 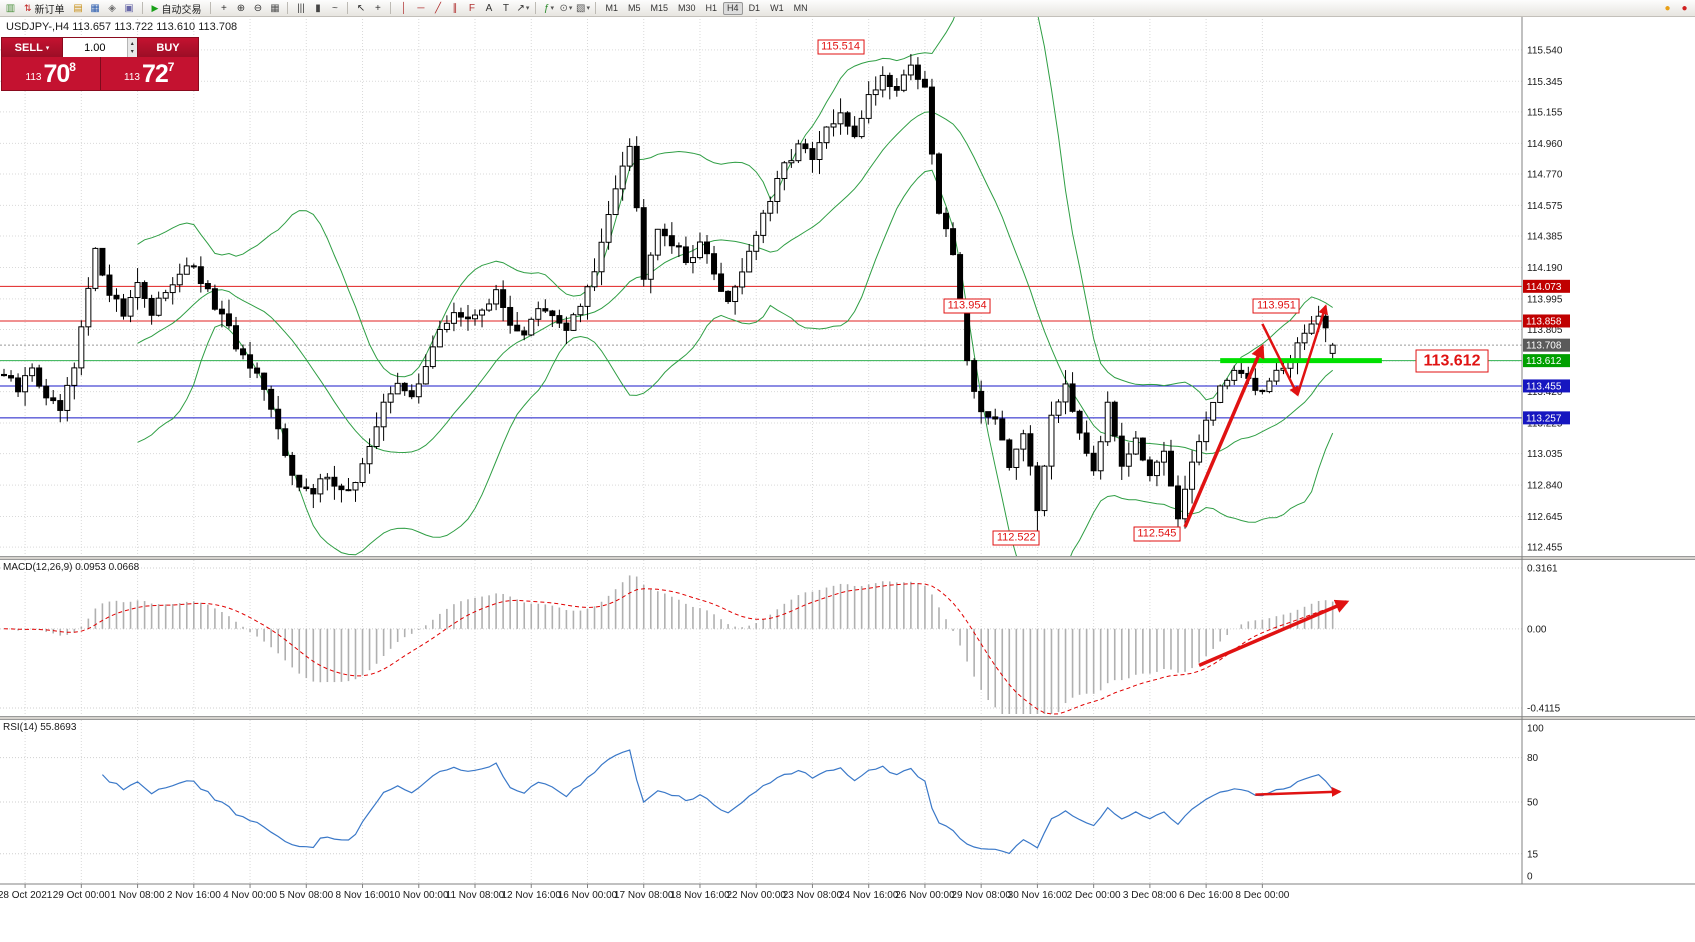 What do you see at coordinates (132, 51) in the screenshot?
I see `volume-down-icon: ▾` at bounding box center [132, 51].